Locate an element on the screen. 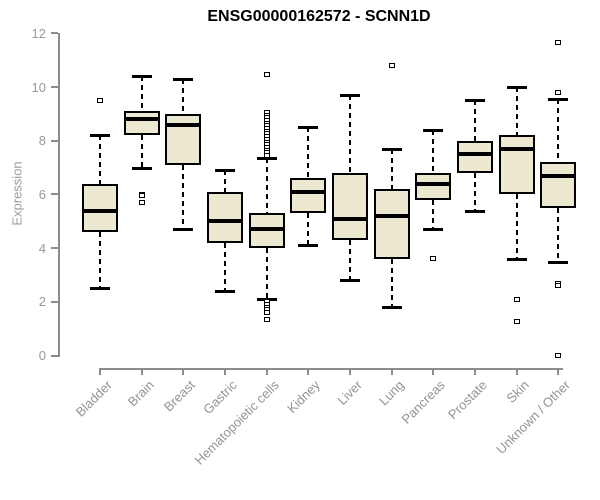 The image size is (600, 500). whisker-upper-gastric is located at coordinates (225, 181).